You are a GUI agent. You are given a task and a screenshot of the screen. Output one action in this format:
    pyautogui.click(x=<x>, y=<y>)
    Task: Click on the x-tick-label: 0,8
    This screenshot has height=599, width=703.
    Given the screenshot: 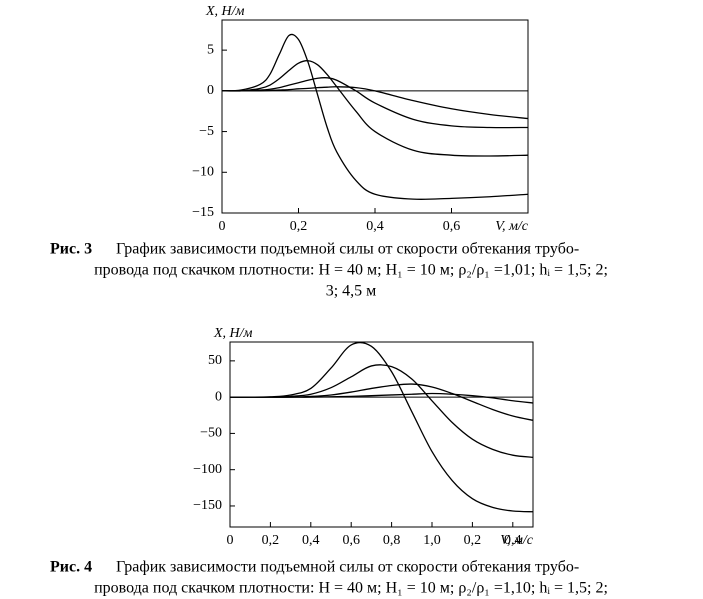 What is the action you would take?
    pyautogui.click(x=392, y=540)
    